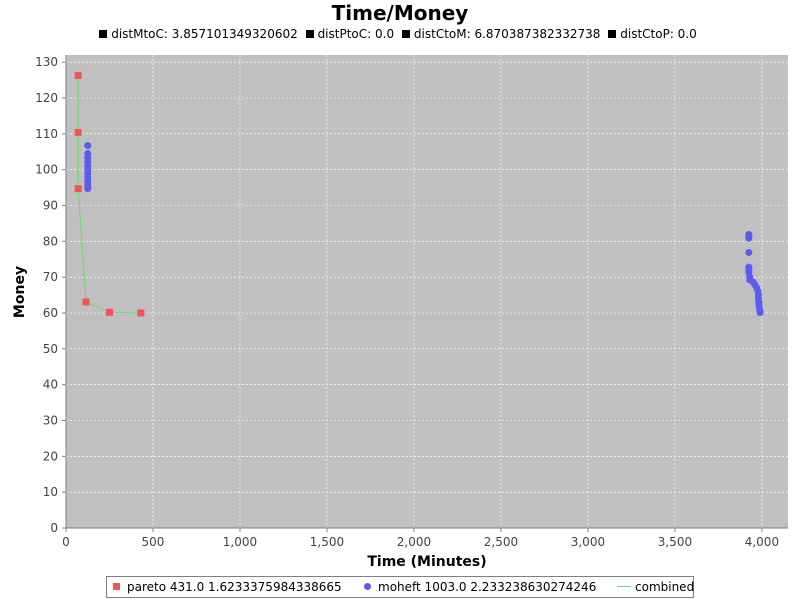 This screenshot has height=600, width=800. I want to click on y-tick-label: 60, so click(50, 313).